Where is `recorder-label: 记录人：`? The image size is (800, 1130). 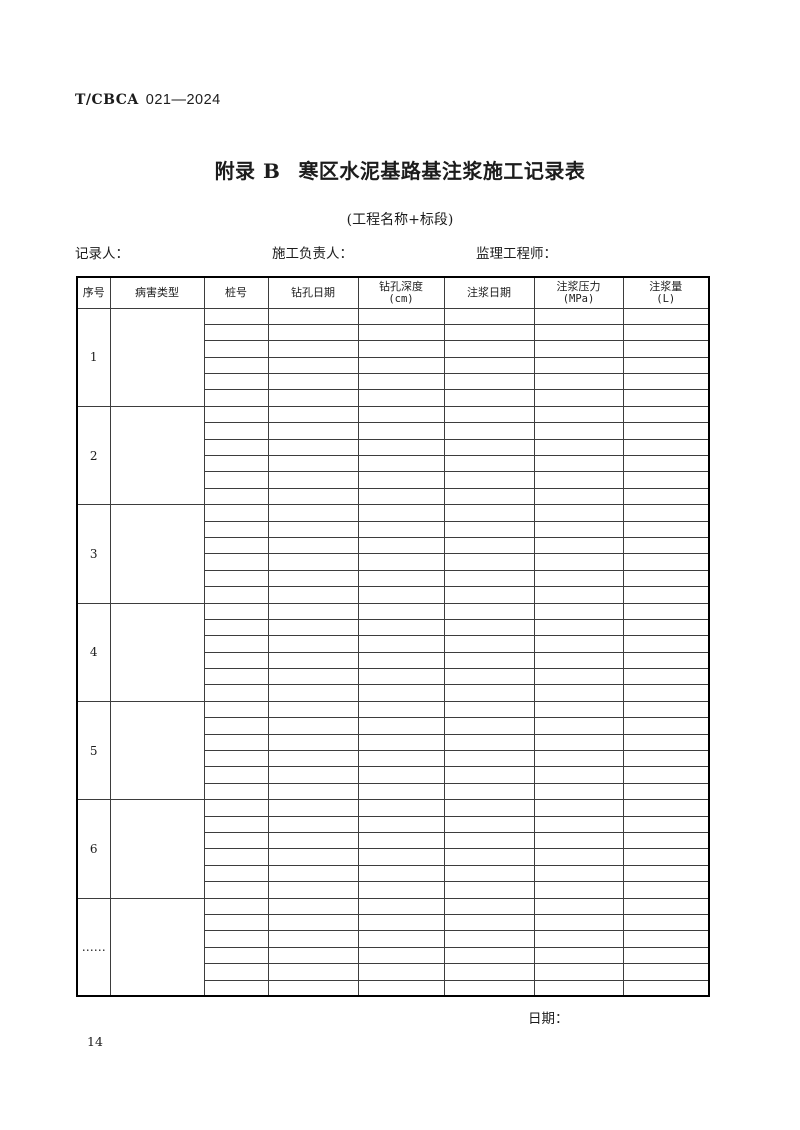 recorder-label: 记录人： is located at coordinates (102, 254).